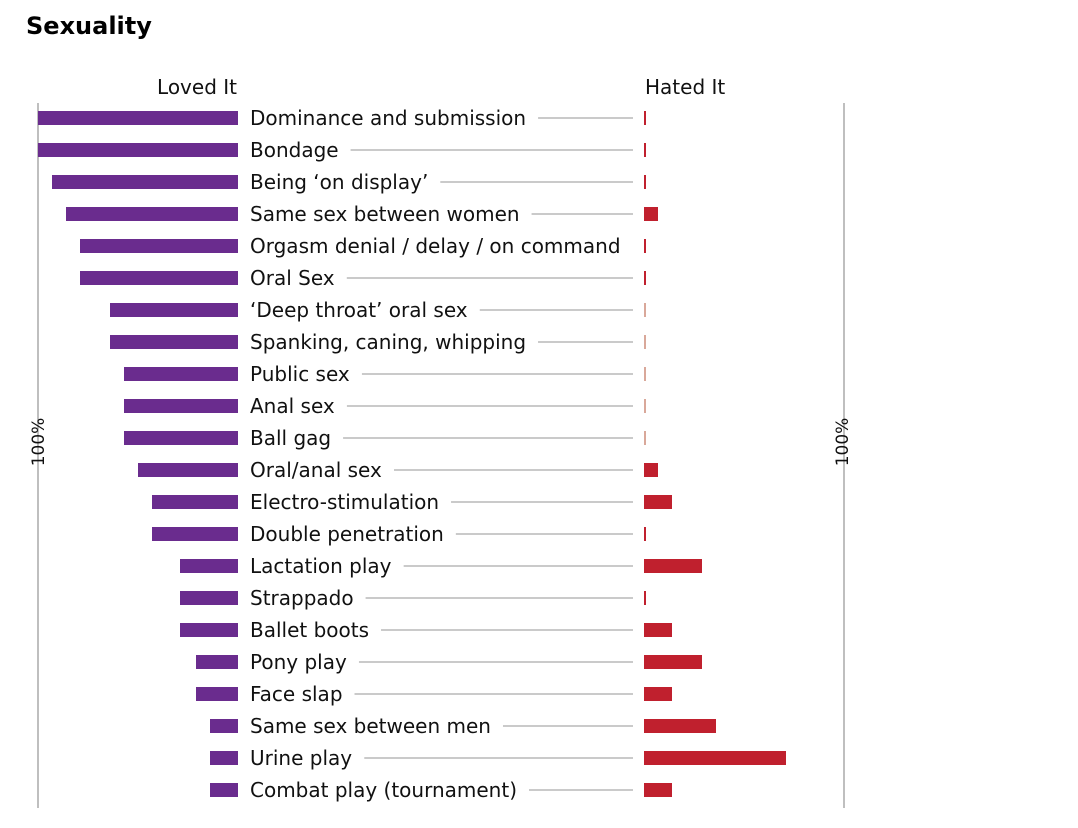 Image resolution: width=1078 pixels, height=828 pixels. I want to click on category-label: Lactation play, so click(321, 566).